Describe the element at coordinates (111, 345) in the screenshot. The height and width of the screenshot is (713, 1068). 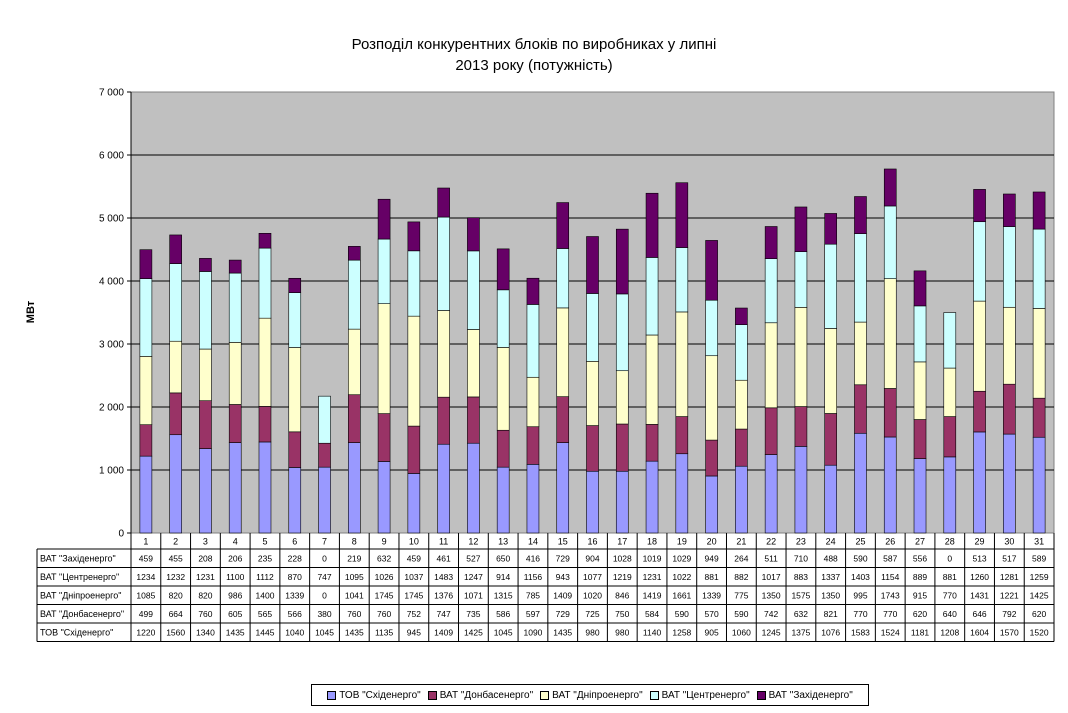
I see `y-tick-label: 3 000` at that location.